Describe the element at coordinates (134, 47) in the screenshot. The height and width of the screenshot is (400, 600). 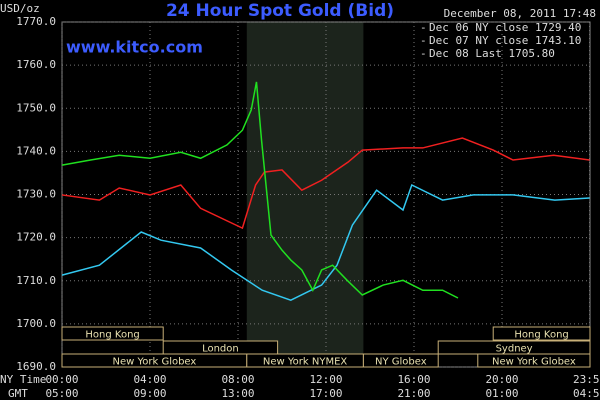
I see `watermark: www.kitco.com` at that location.